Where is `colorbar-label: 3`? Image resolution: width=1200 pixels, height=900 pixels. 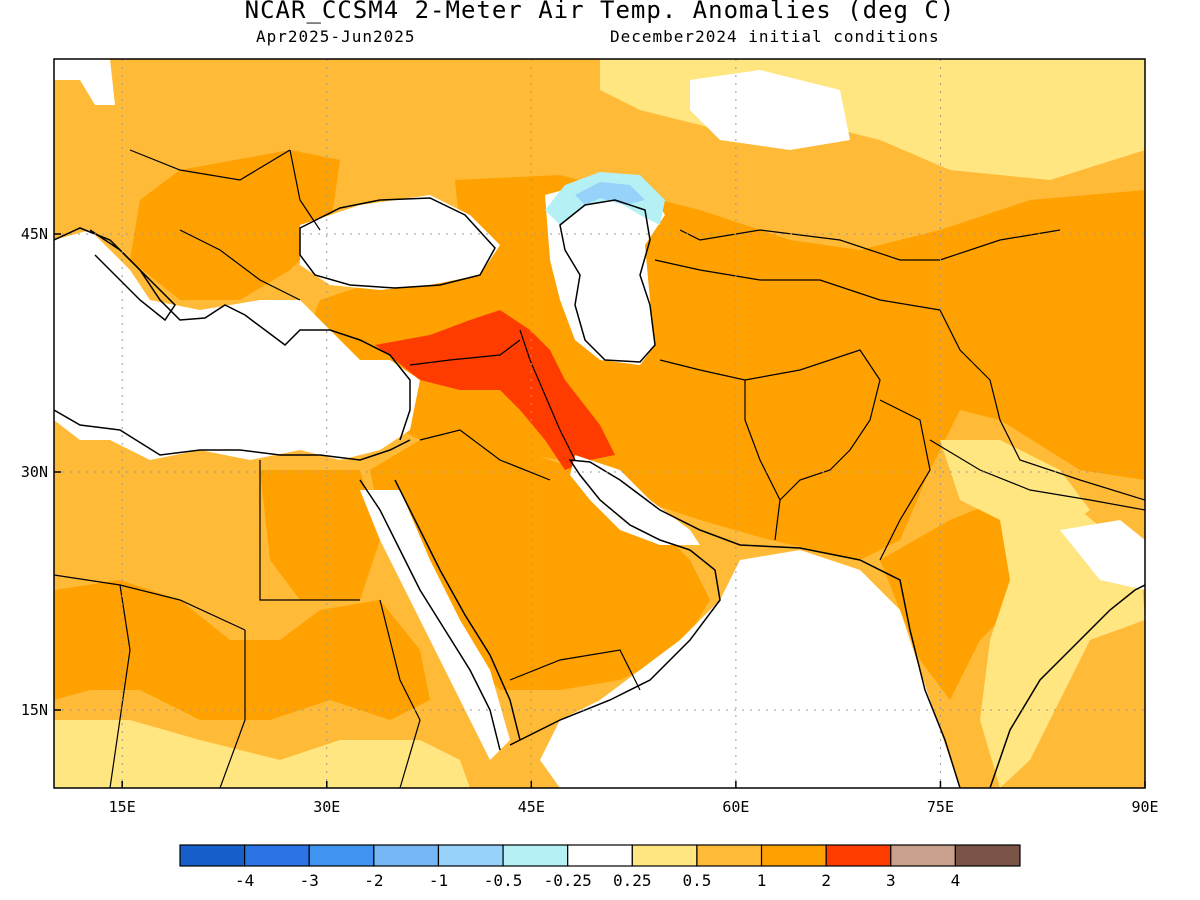 colorbar-label: 3 is located at coordinates (891, 880).